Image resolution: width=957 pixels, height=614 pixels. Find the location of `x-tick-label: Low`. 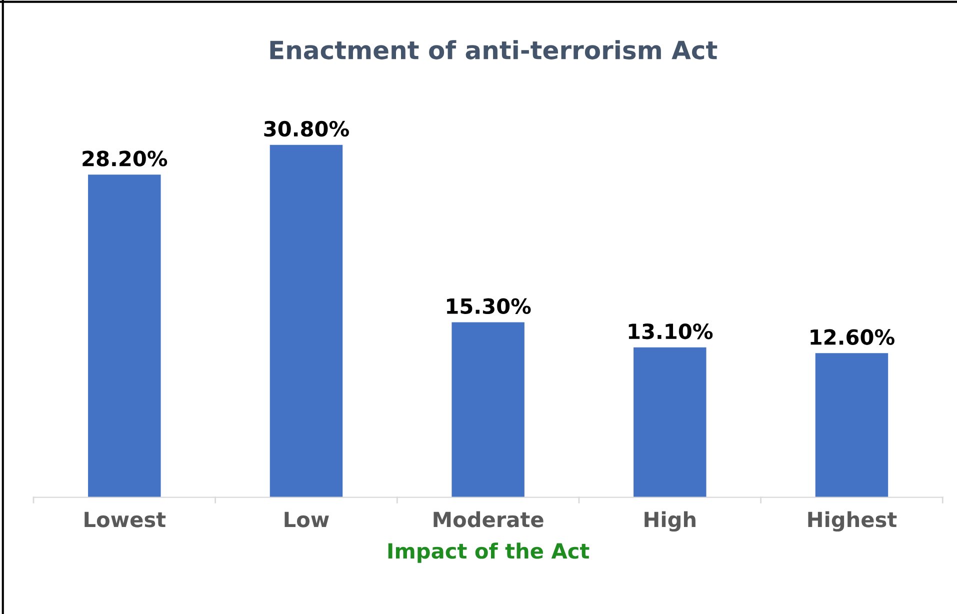

x-tick-label: Low is located at coordinates (306, 520).